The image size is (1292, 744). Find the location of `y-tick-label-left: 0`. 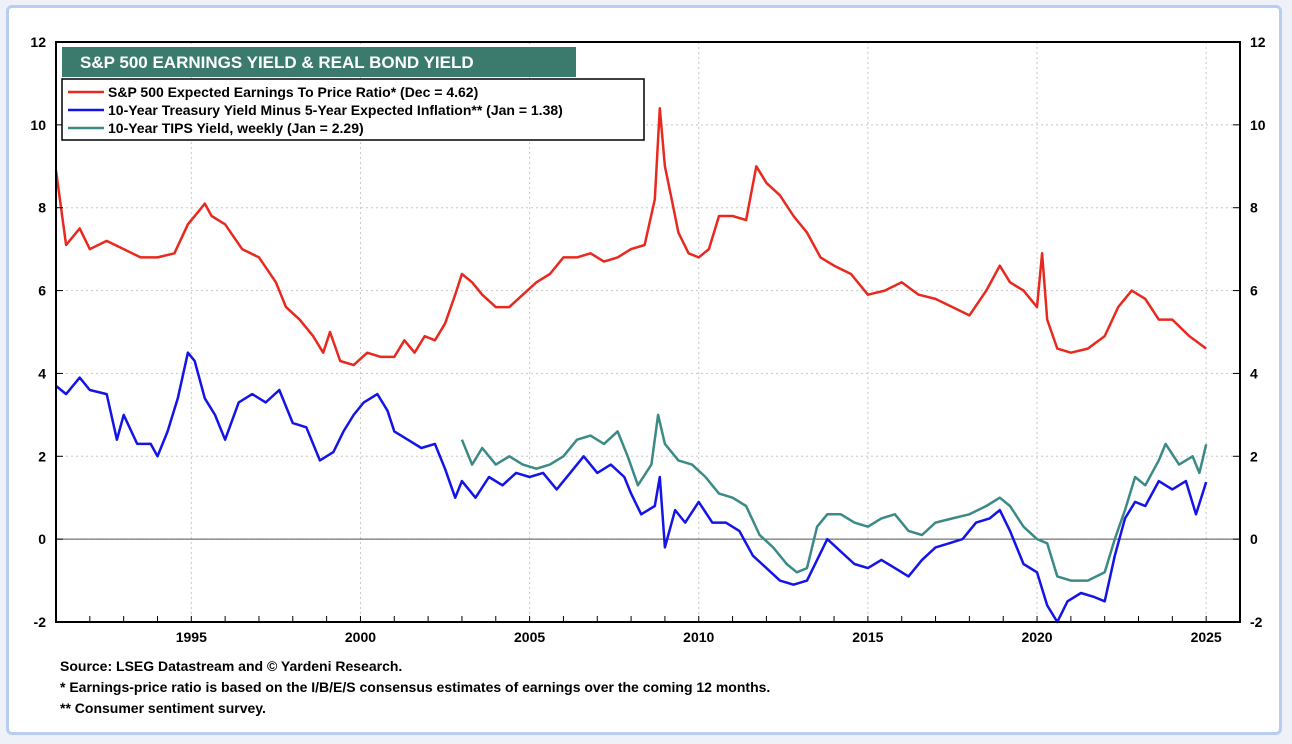

y-tick-label-left: 0 is located at coordinates (42, 539).